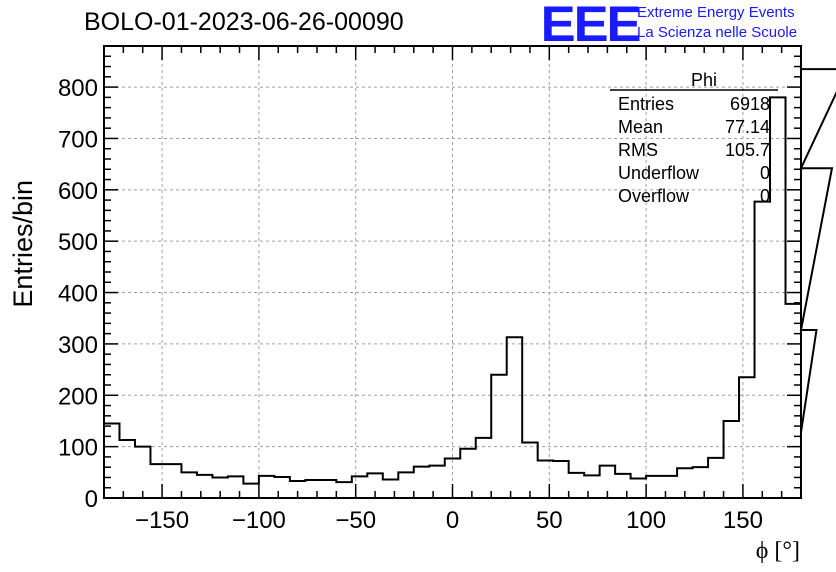 The height and width of the screenshot is (572, 836). What do you see at coordinates (549, 520) in the screenshot?
I see `x-tick-label: 50` at bounding box center [549, 520].